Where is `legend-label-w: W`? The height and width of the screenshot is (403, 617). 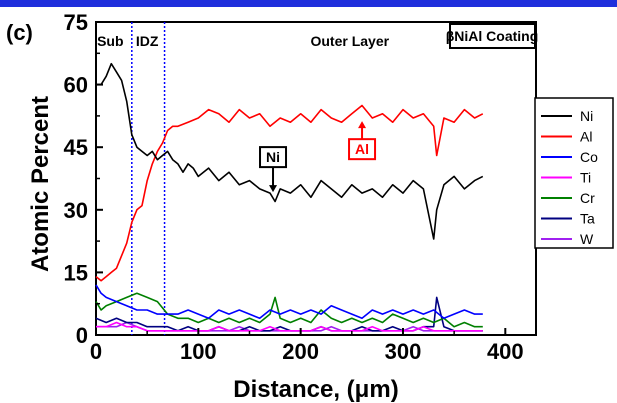
legend-label-w: W is located at coordinates (587, 239).